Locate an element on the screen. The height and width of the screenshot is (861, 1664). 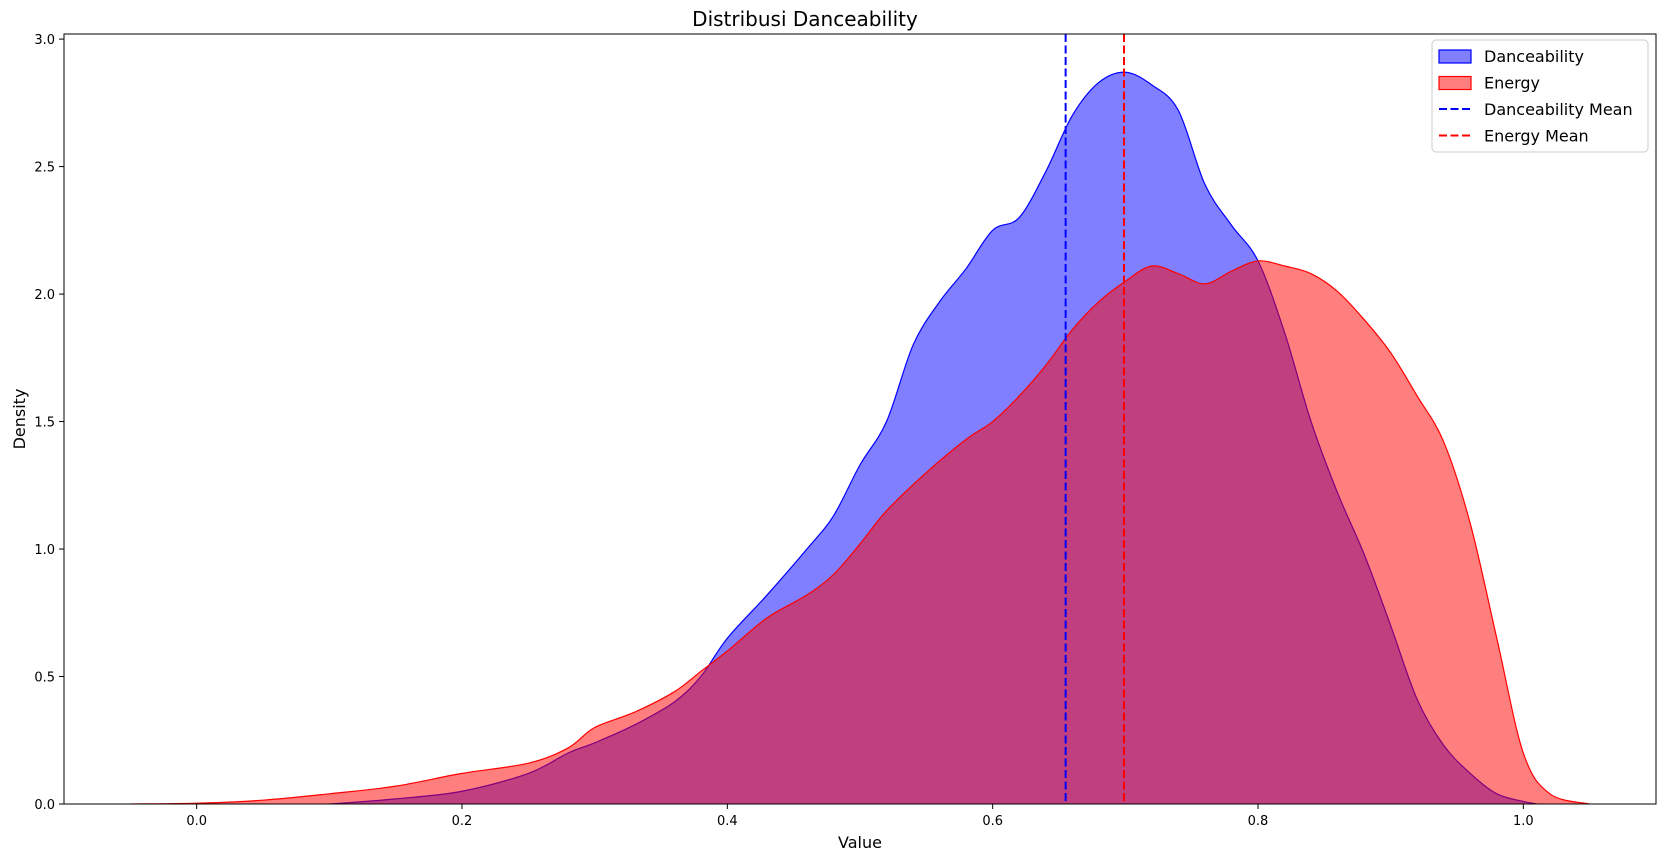
y-tick-label: 1.5 is located at coordinates (44, 423).